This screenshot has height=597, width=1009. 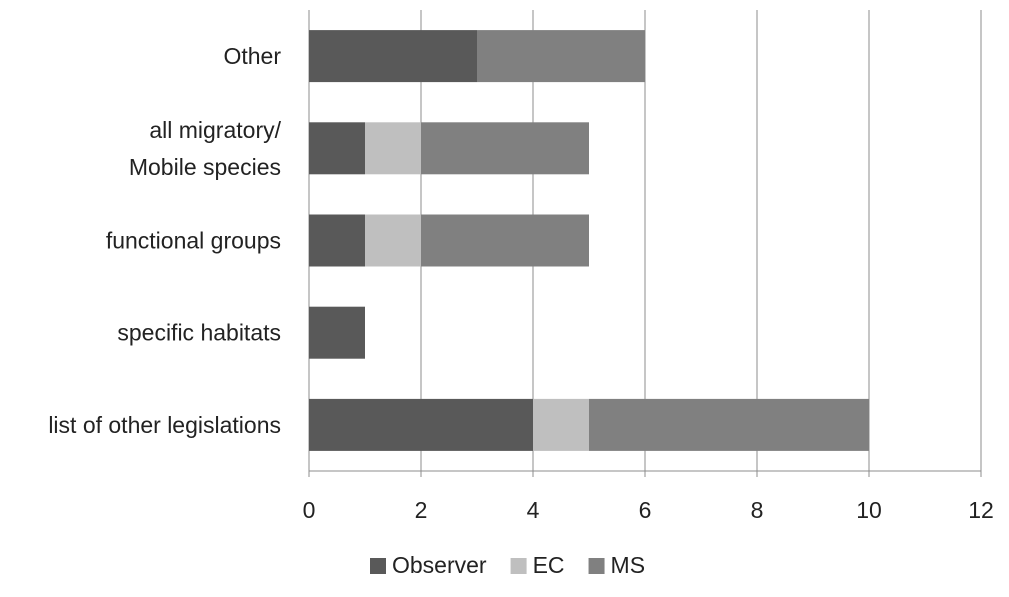 I want to click on legend-label-observer: Observer, so click(x=439, y=565).